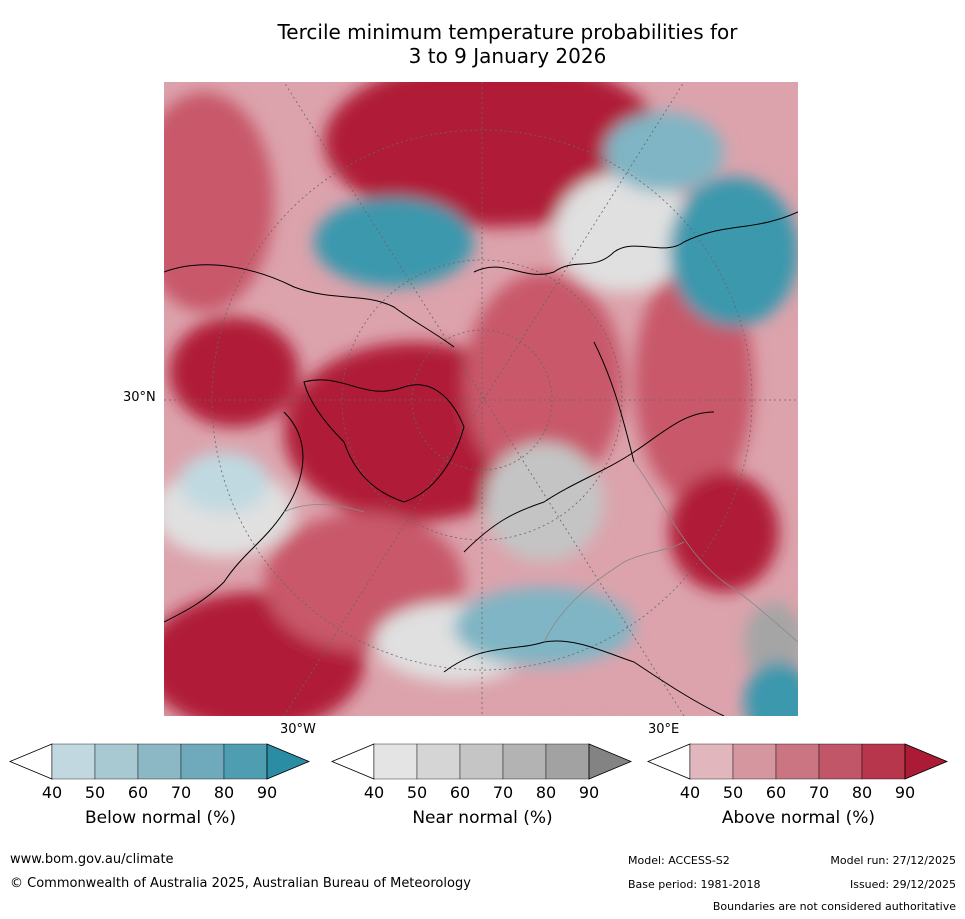 The width and height of the screenshot is (965, 919). I want to click on colorbar-below-normal-swatches: 40 50 60 70 80 90, so click(159, 772).